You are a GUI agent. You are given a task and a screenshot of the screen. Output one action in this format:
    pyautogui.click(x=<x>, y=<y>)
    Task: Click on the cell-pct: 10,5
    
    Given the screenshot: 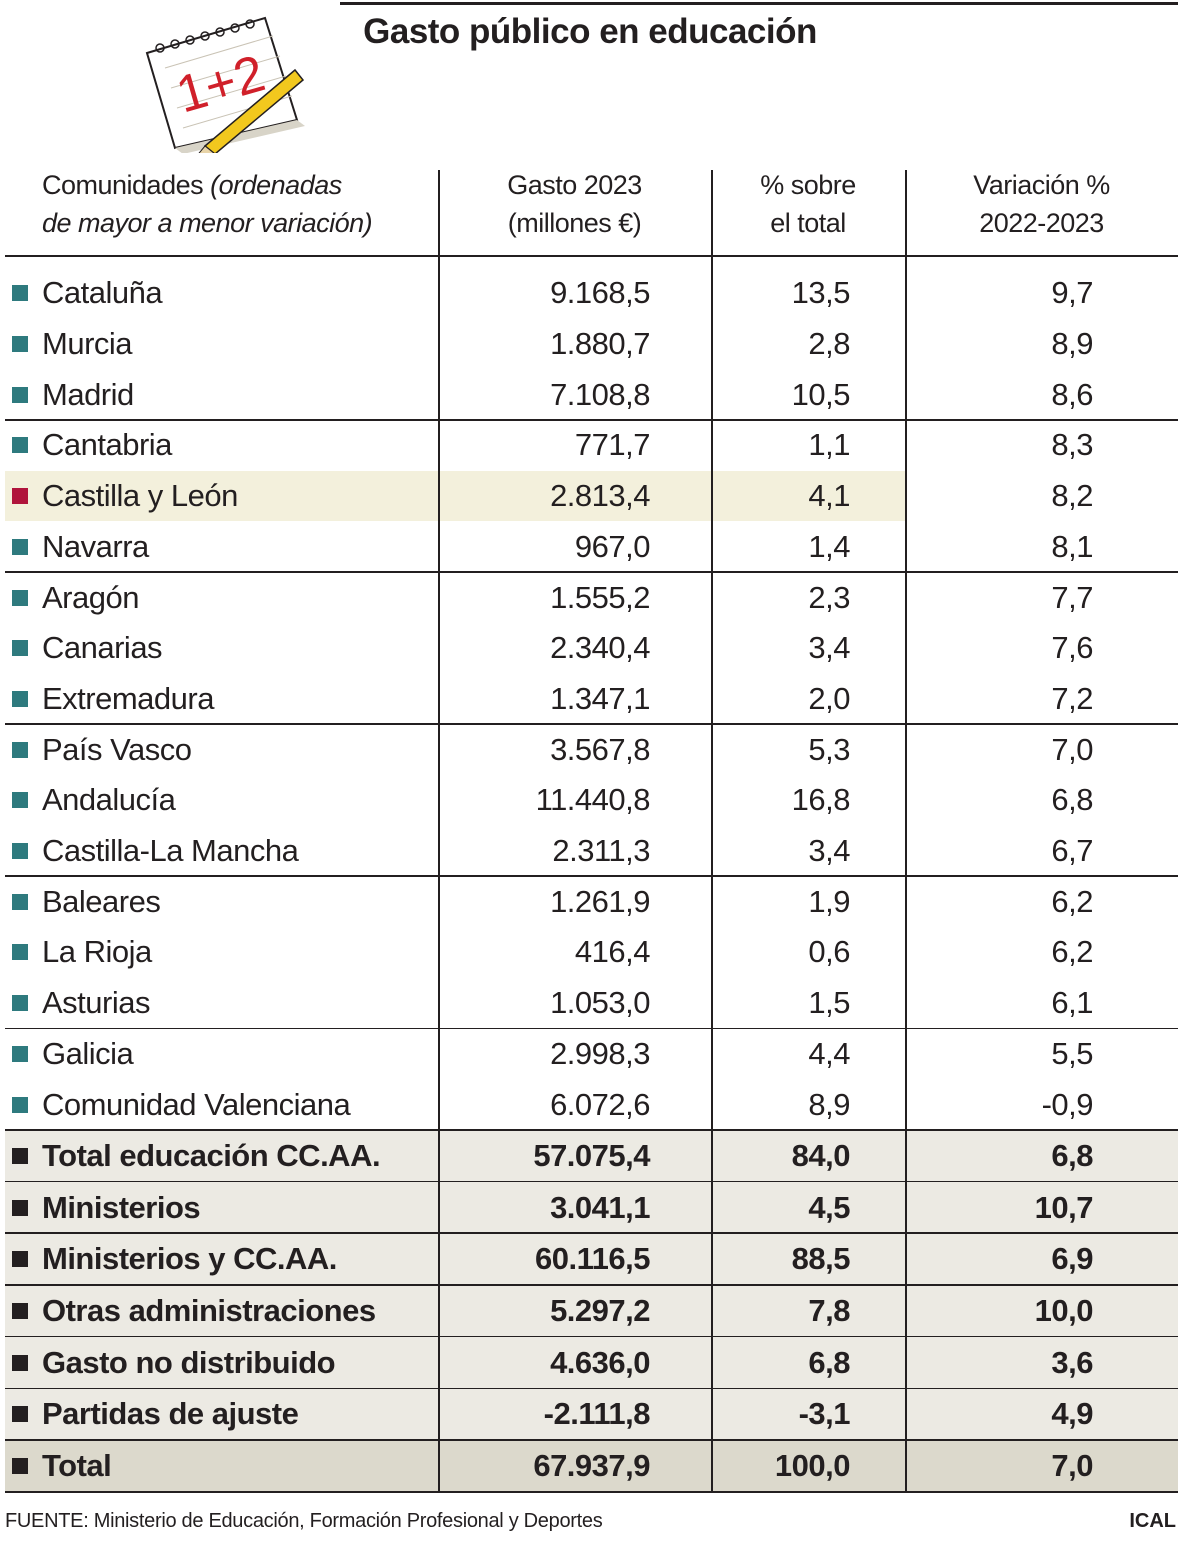 What is the action you would take?
    pyautogui.click(x=821, y=394)
    